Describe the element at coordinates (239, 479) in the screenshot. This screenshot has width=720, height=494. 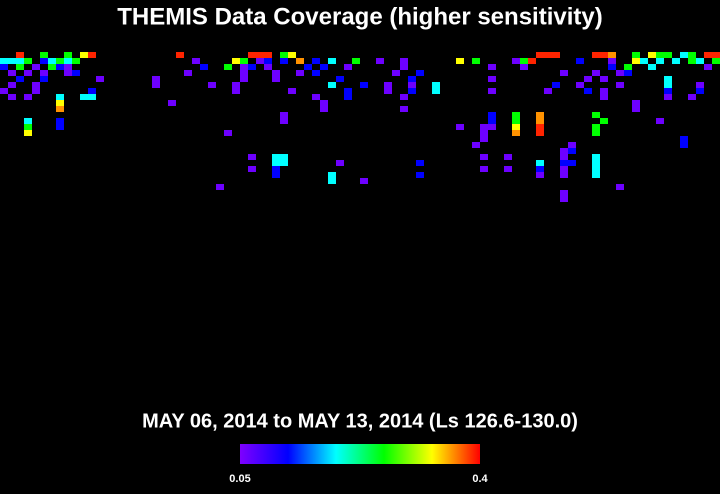
I see `colorbar-tick-label: 0.05` at that location.